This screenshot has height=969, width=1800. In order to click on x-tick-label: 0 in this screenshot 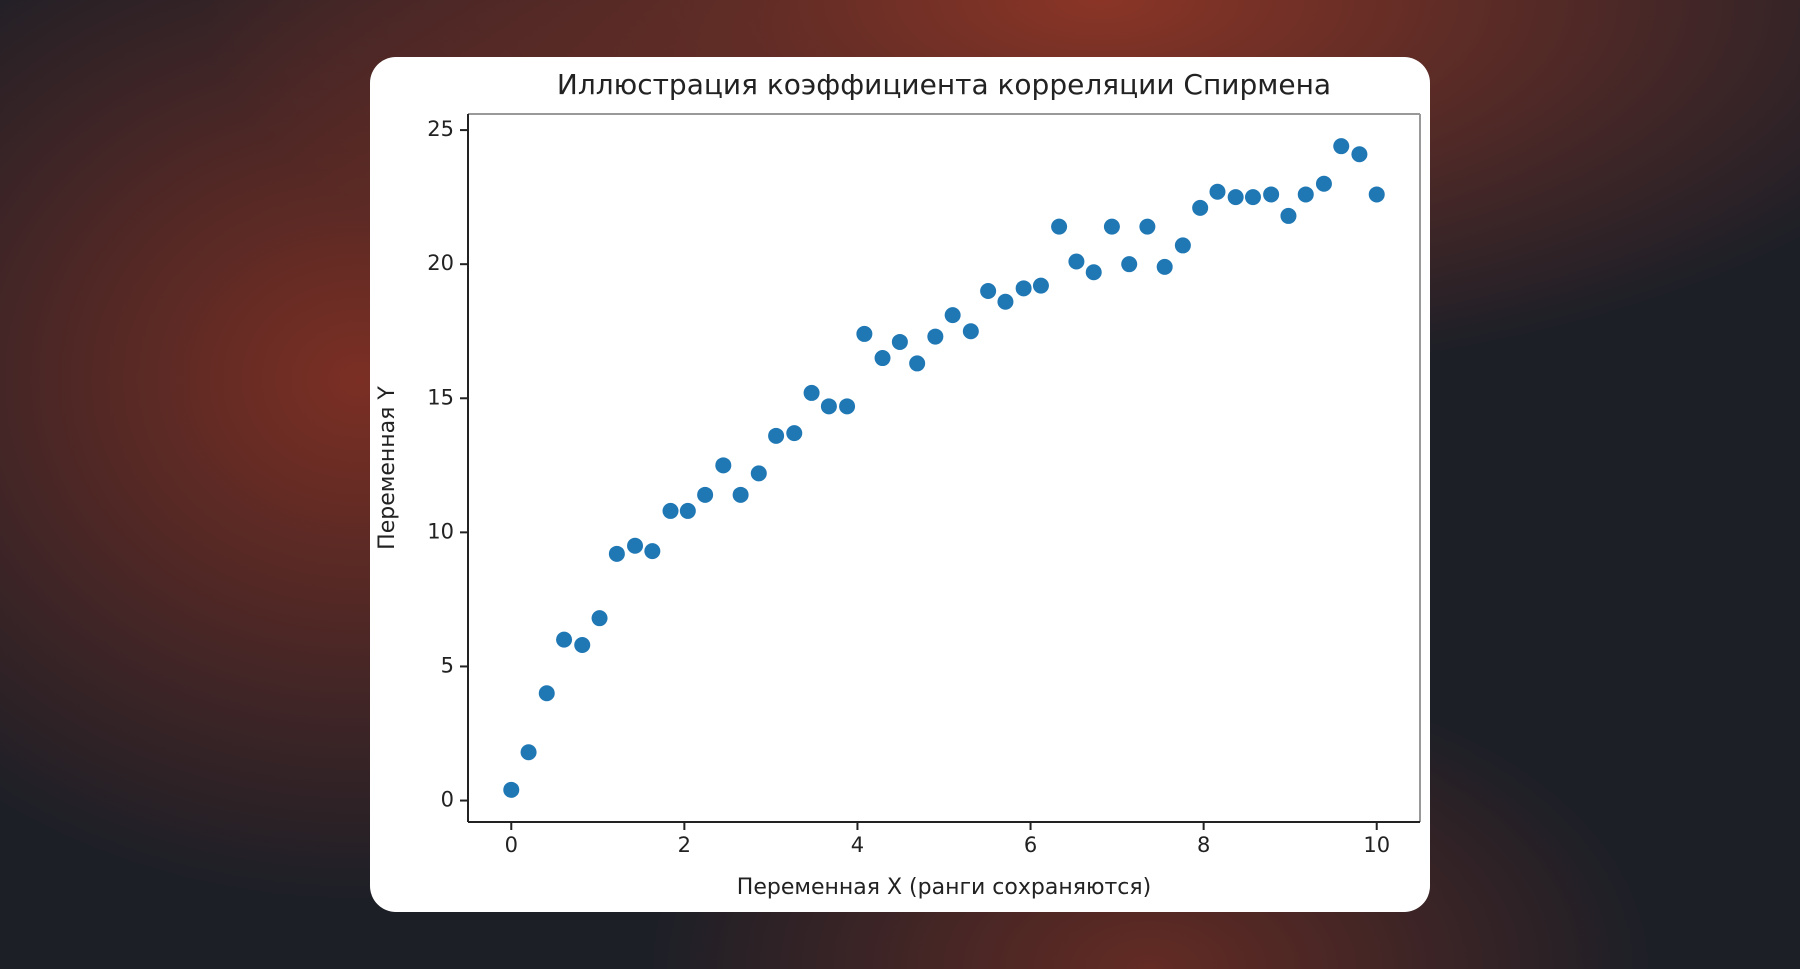, I will do `click(511, 845)`.